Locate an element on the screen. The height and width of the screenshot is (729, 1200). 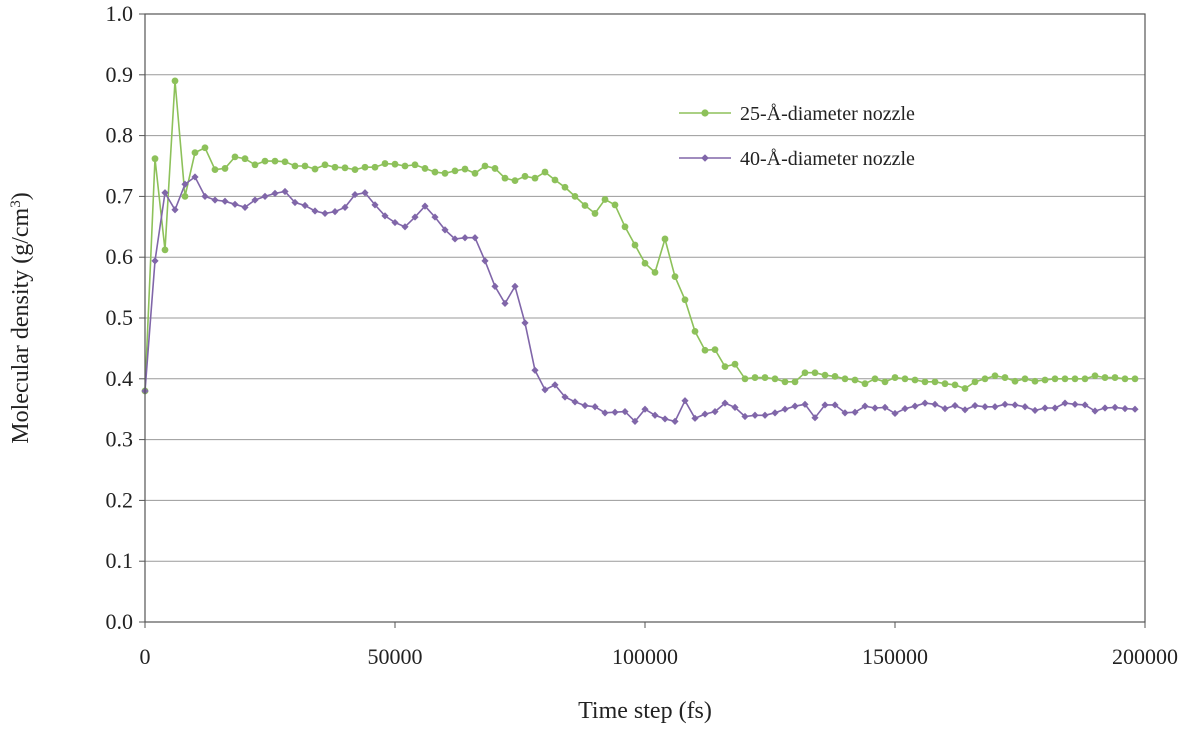
y-axis-title-superscript: 3 is located at coordinates (16, 204).